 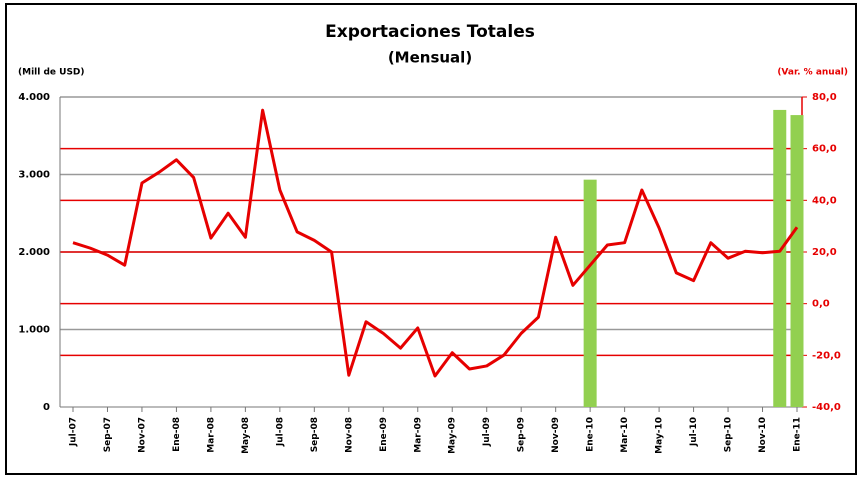 What do you see at coordinates (812, 73) in the screenshot?
I see `y2-axis-label: (Var. % anual)` at bounding box center [812, 73].